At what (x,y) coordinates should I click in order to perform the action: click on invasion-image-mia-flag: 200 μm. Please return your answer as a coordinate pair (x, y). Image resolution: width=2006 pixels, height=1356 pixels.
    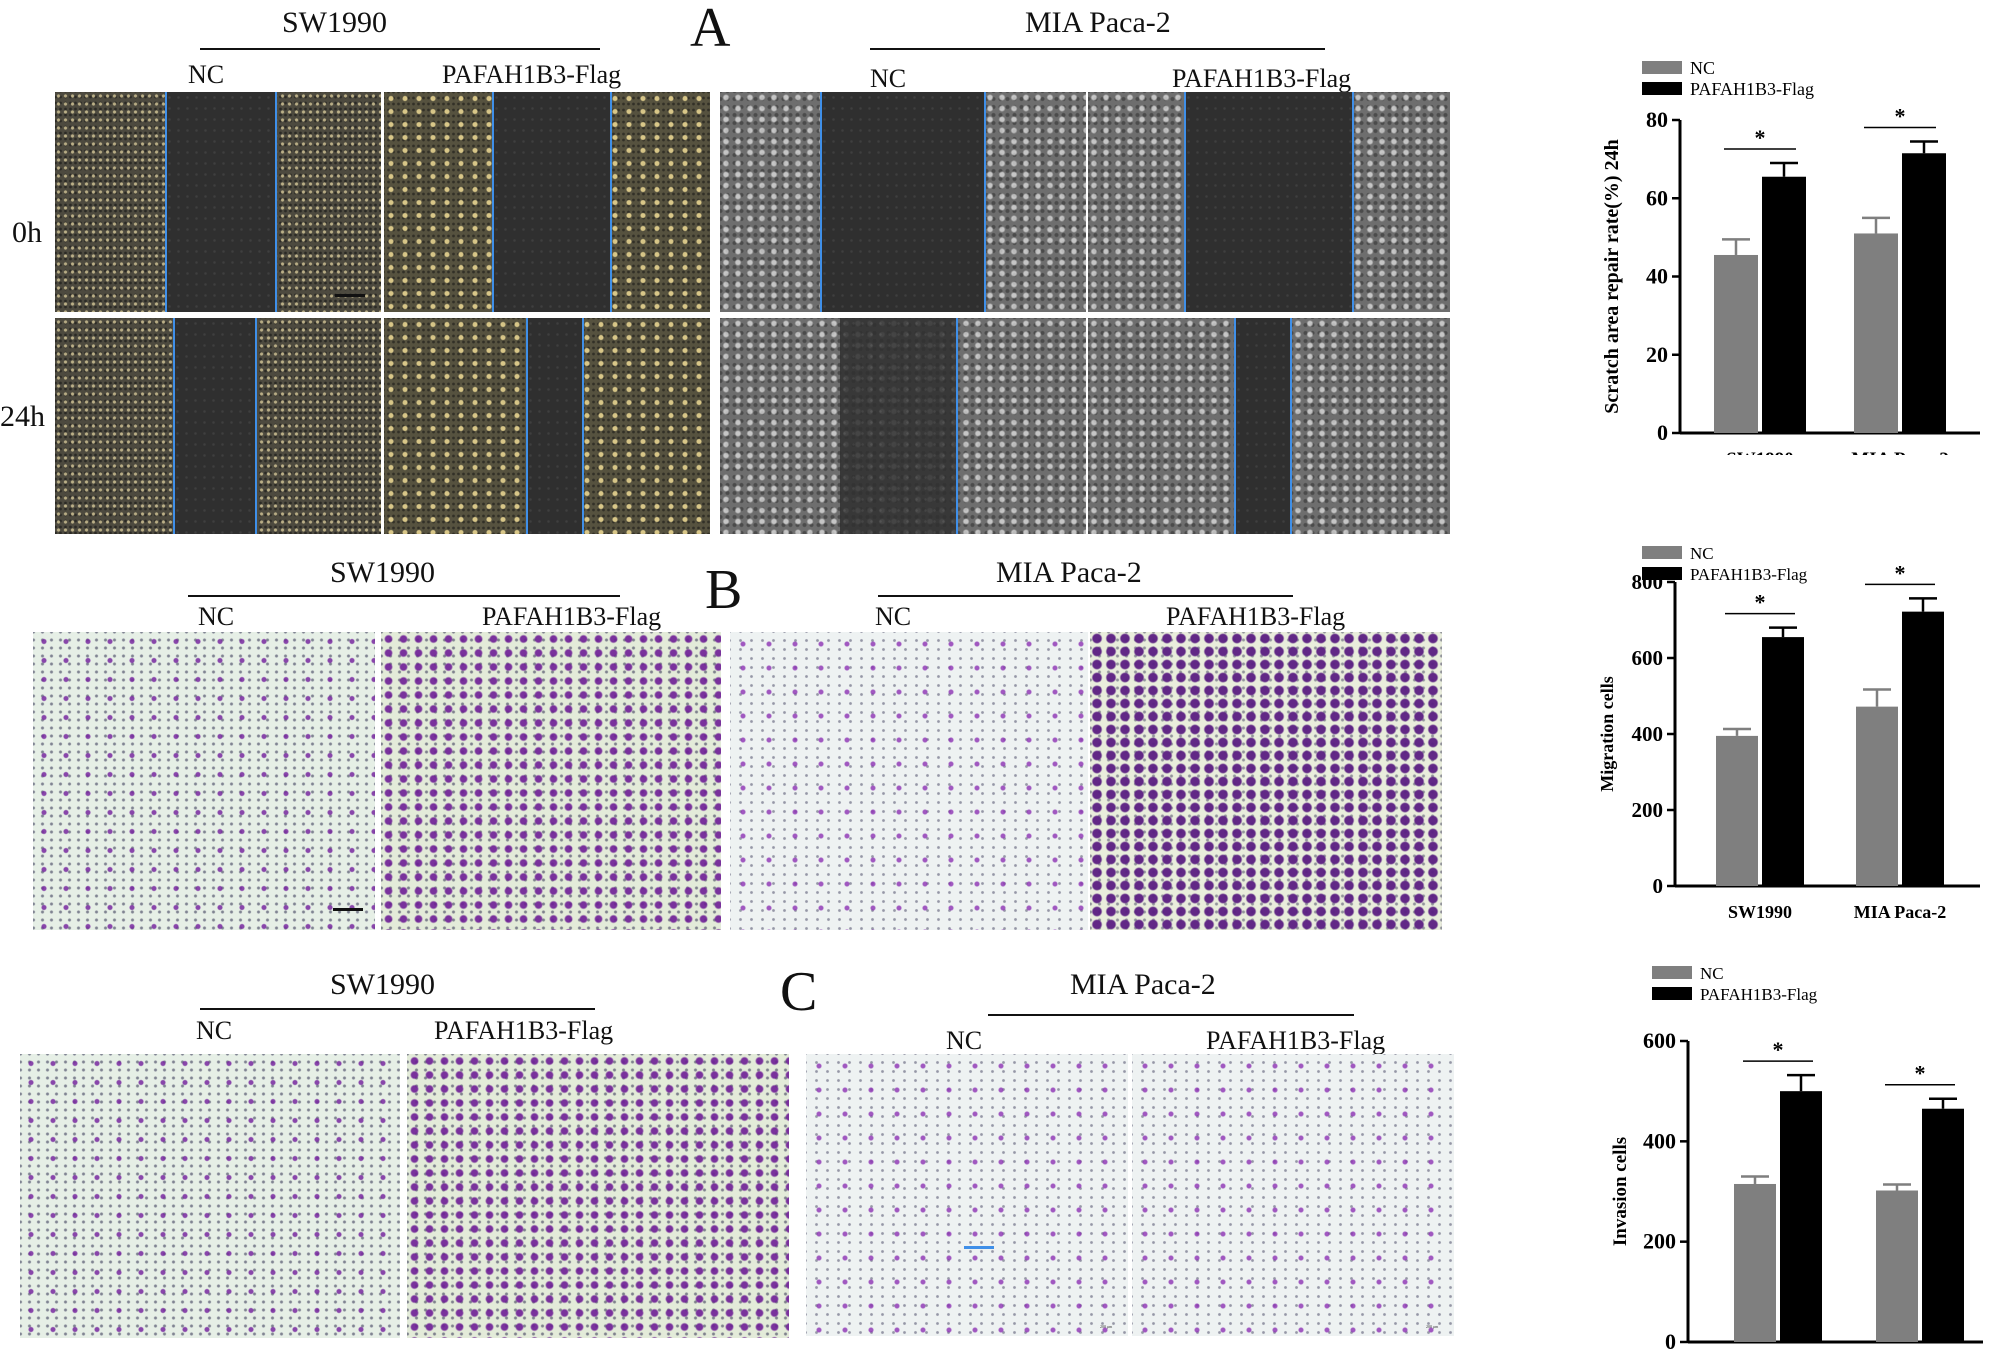
    Looking at the image, I should click on (1293, 1195).